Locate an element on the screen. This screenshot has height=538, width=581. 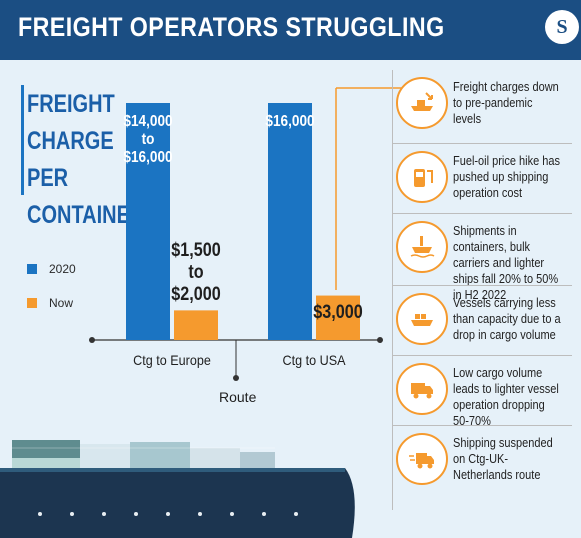
logo-letter: S is located at coordinates (562, 27).